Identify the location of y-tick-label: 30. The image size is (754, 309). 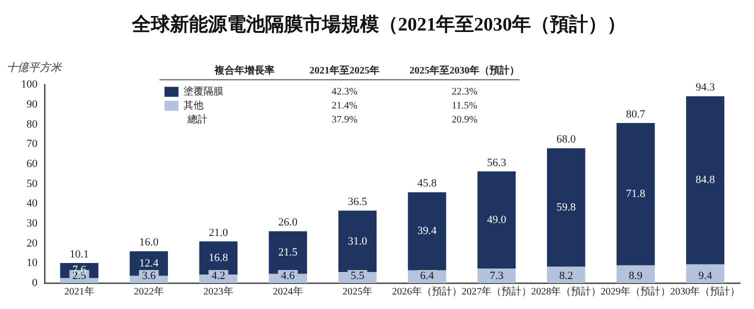
(32, 223).